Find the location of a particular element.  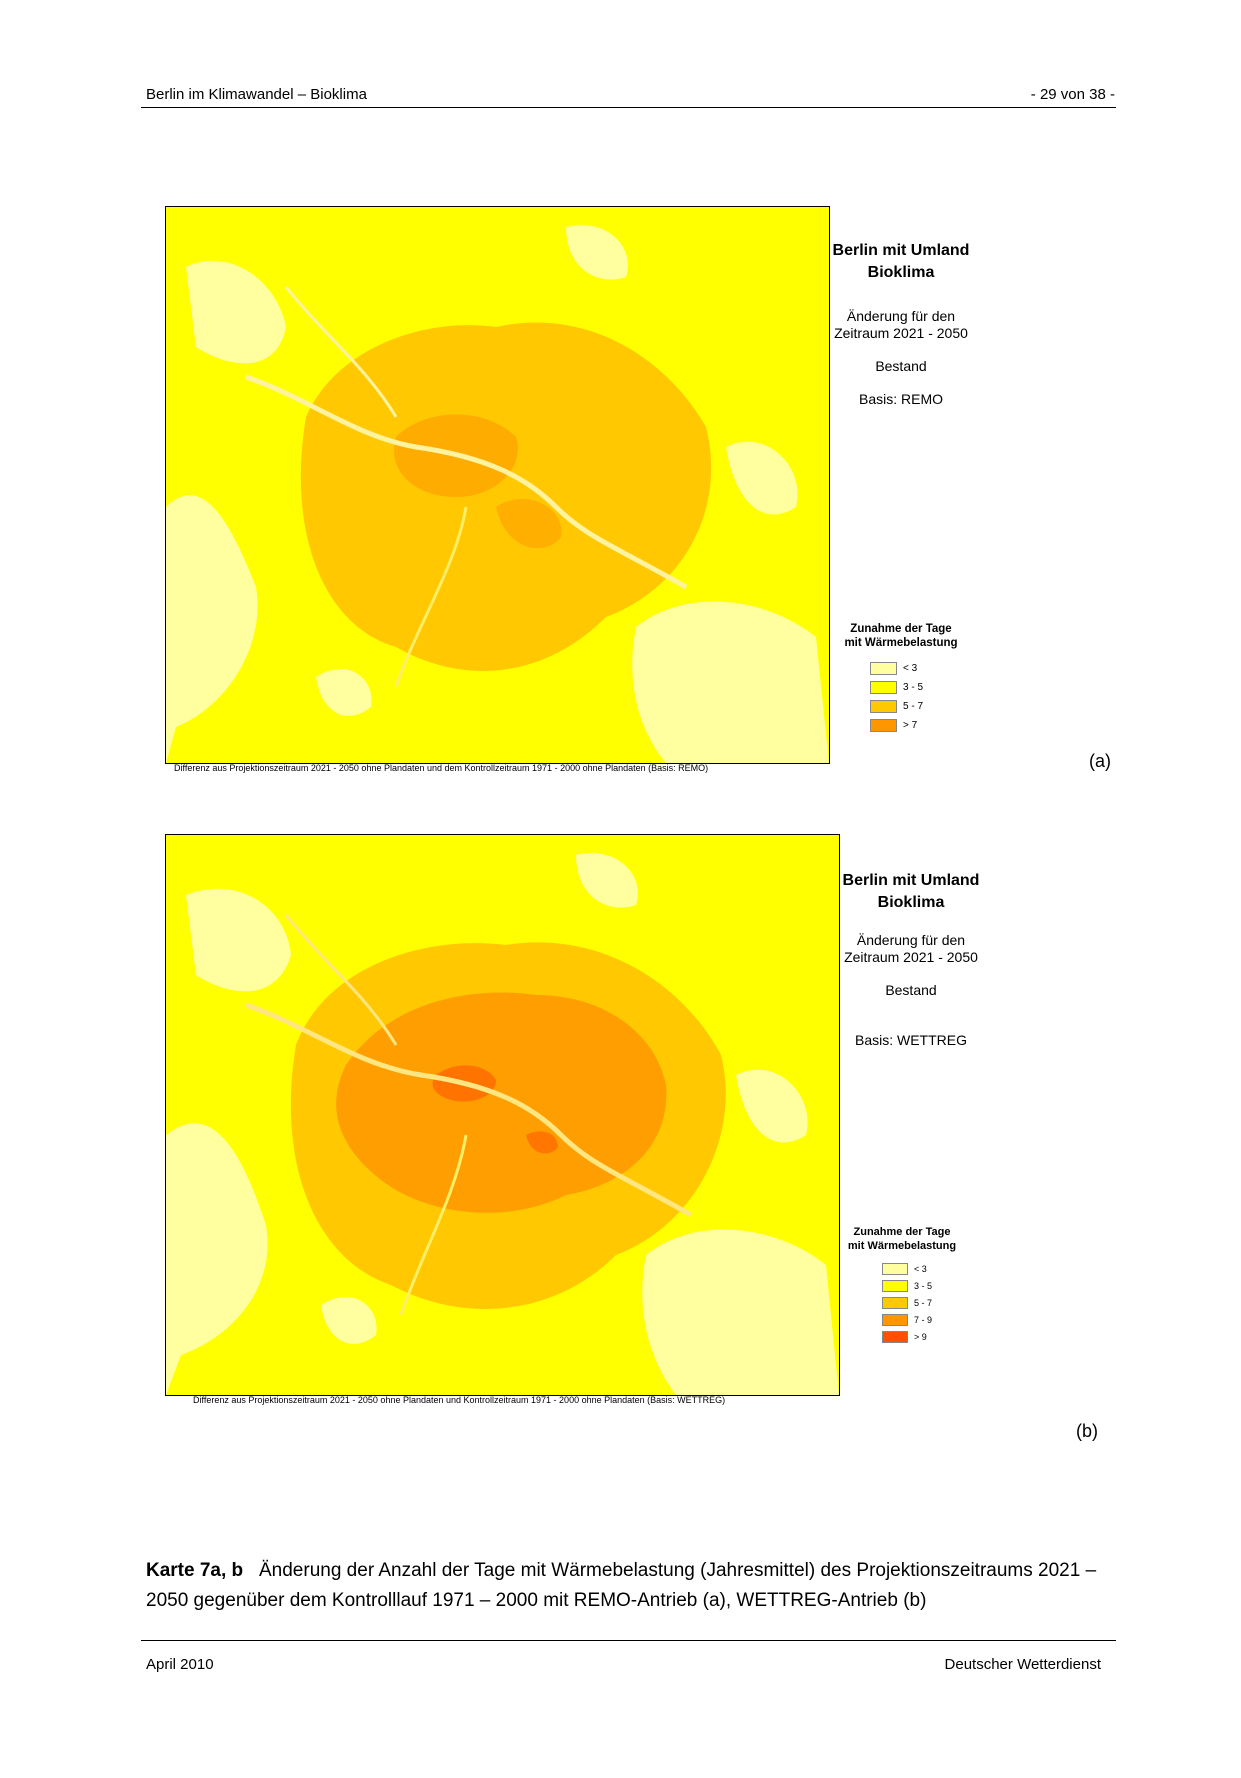

legend-item: 7 - 9 is located at coordinates (907, 1320).